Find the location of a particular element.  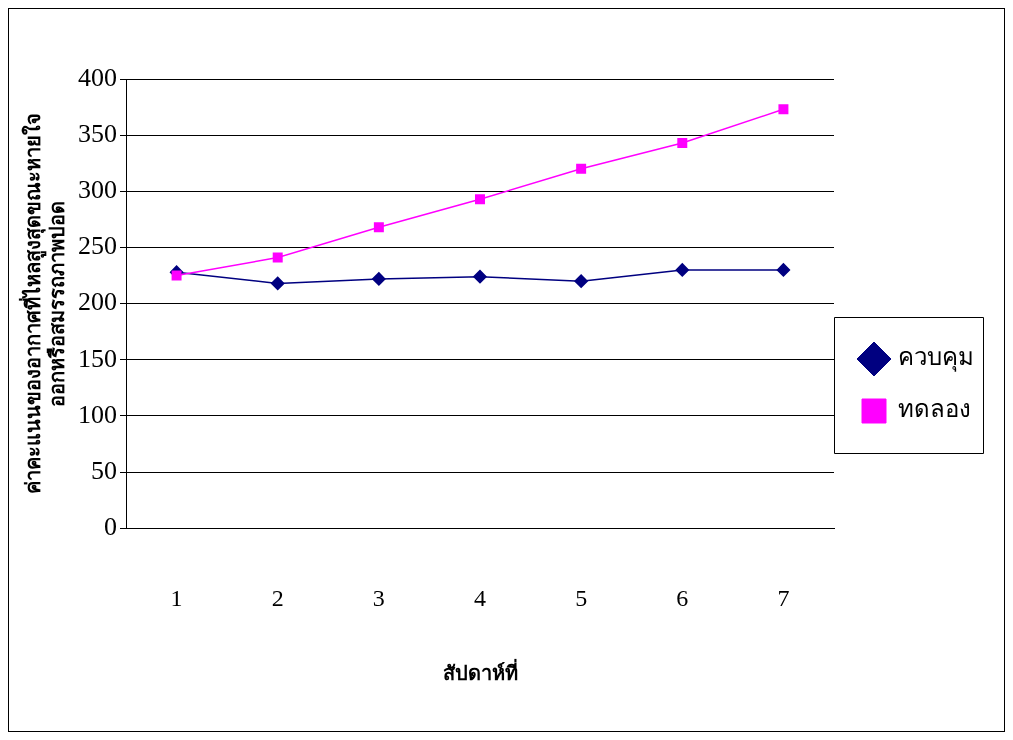

x-tick-label: 7 is located at coordinates (783, 597).